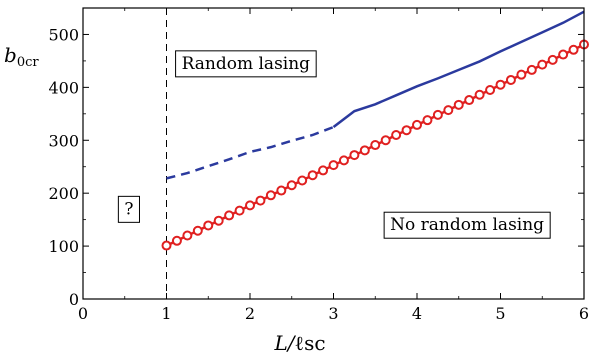  I want to click on x-tick-label-6: 6, so click(584, 313).